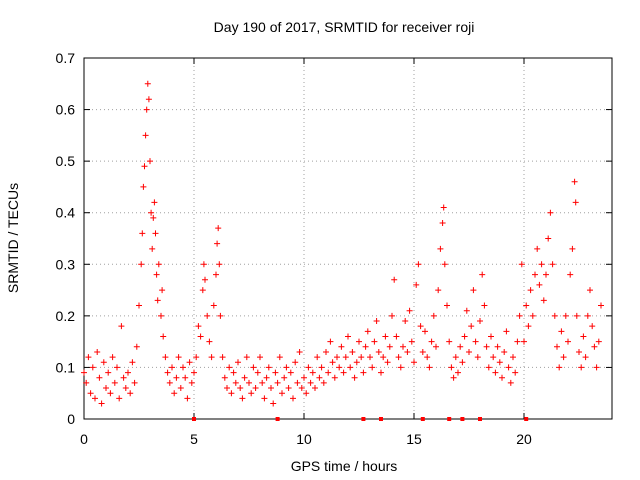 The height and width of the screenshot is (480, 640). I want to click on y-tick-label: 0.5, so click(66, 161).